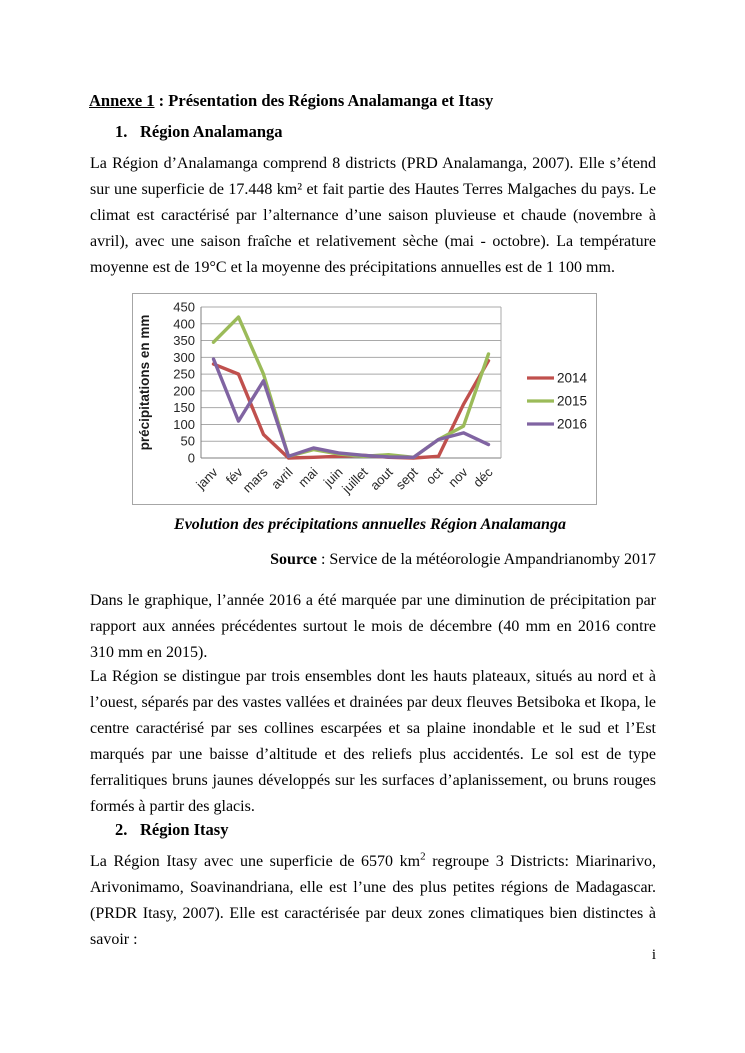 Image resolution: width=745 pixels, height=1053 pixels. I want to click on y-tick-label: 100, so click(184, 424).